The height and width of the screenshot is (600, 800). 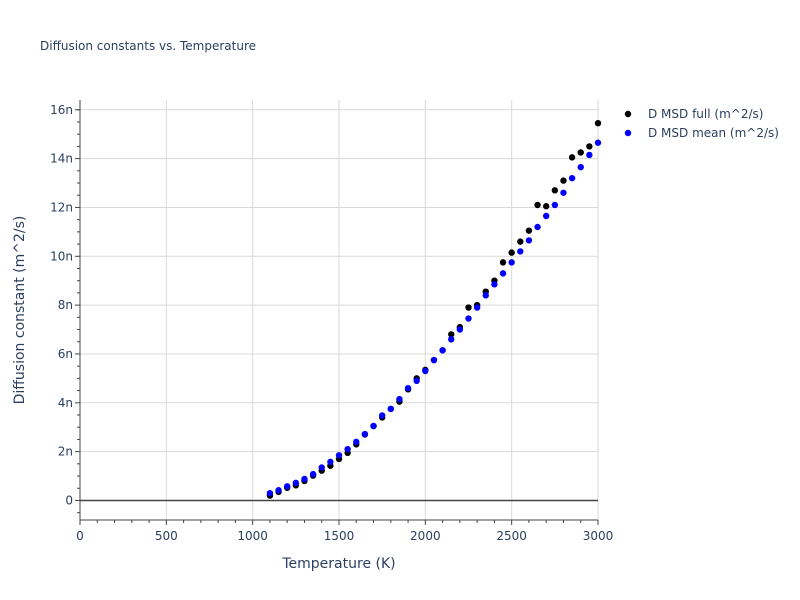 I want to click on x-tick-label: 2000, so click(x=425, y=536).